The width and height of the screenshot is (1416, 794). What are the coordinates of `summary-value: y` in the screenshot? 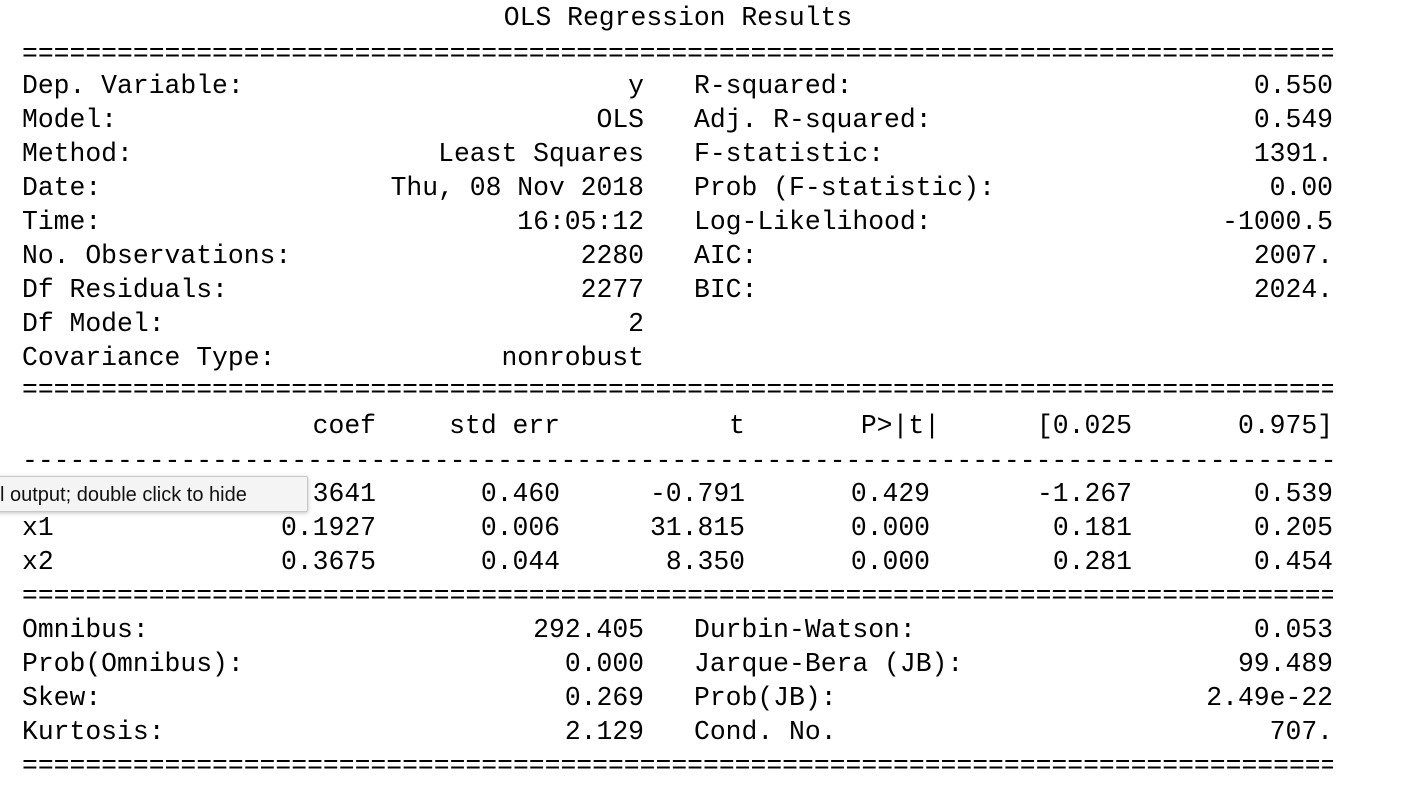 It's located at (636, 86).